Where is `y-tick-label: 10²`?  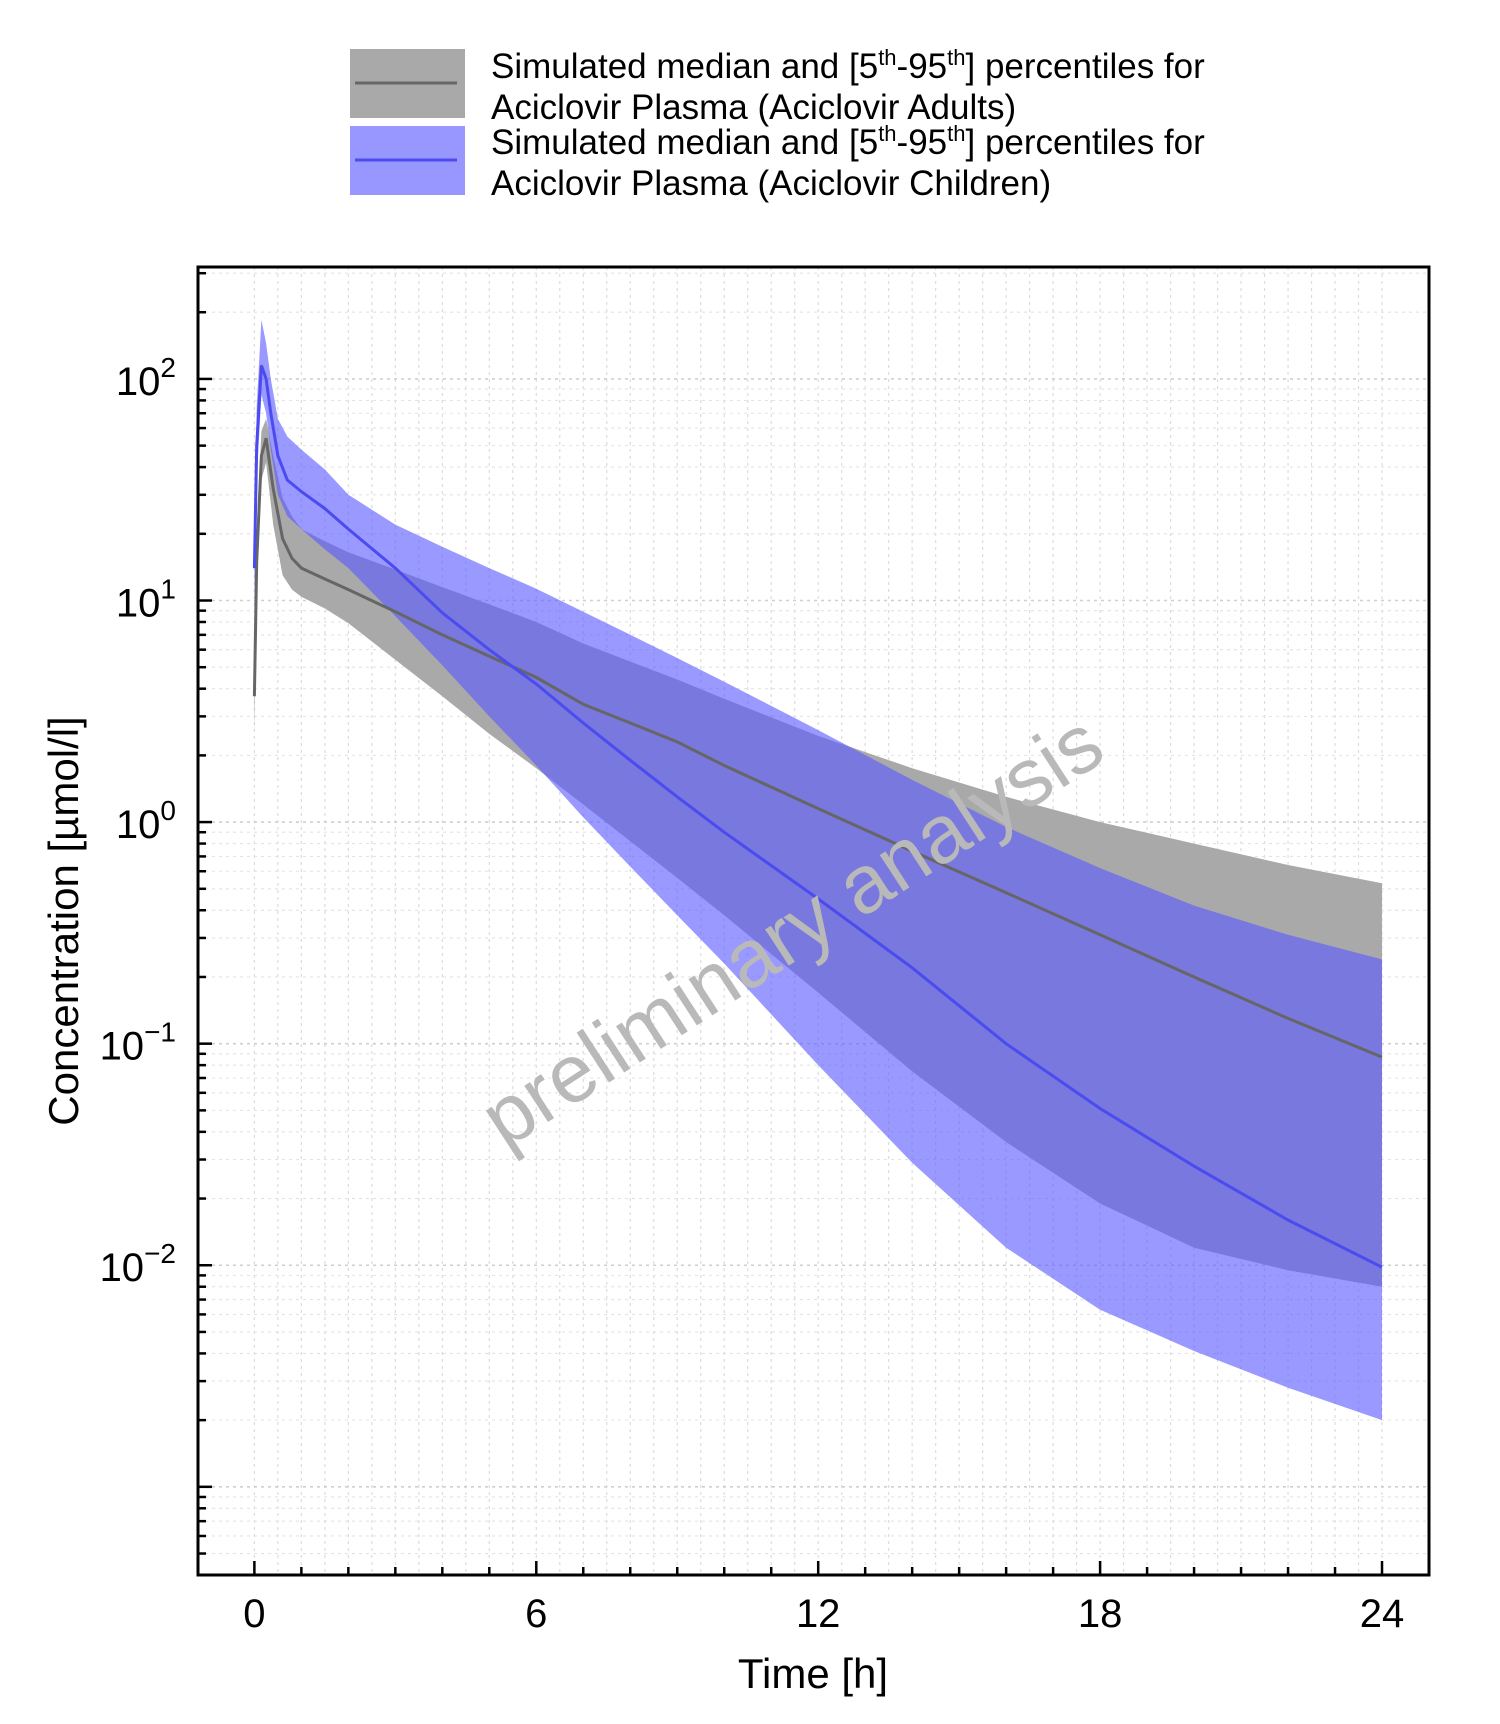 y-tick-label: 10² is located at coordinates (146, 378).